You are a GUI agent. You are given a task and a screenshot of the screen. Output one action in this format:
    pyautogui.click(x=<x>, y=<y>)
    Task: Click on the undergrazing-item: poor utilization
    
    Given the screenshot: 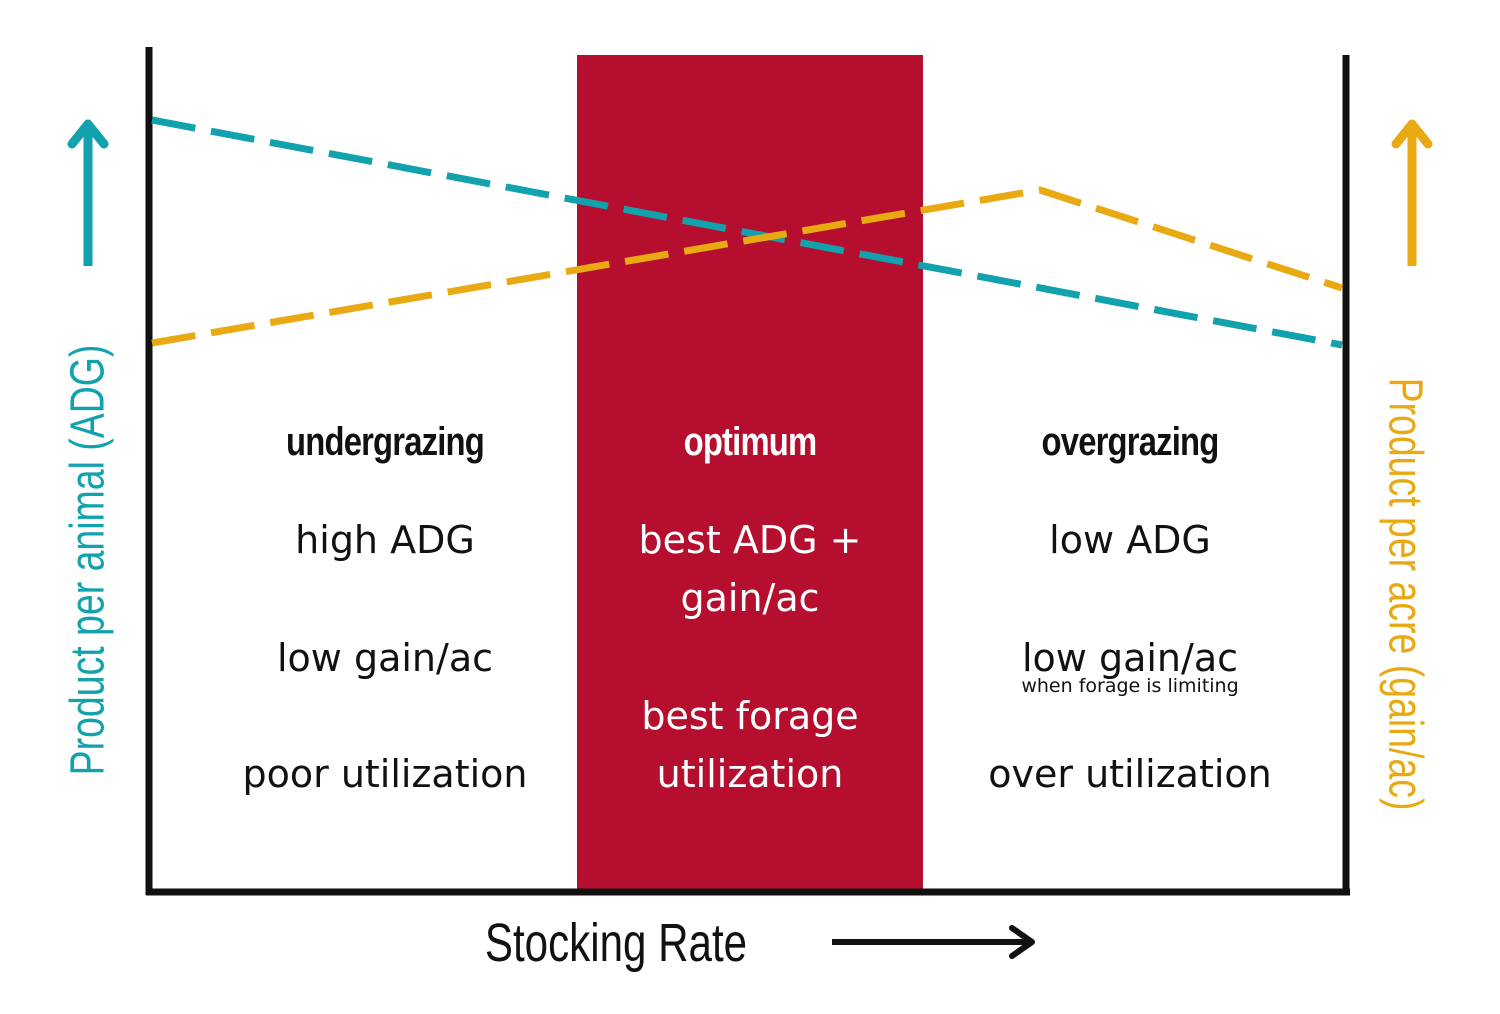 What is the action you would take?
    pyautogui.click(x=385, y=774)
    